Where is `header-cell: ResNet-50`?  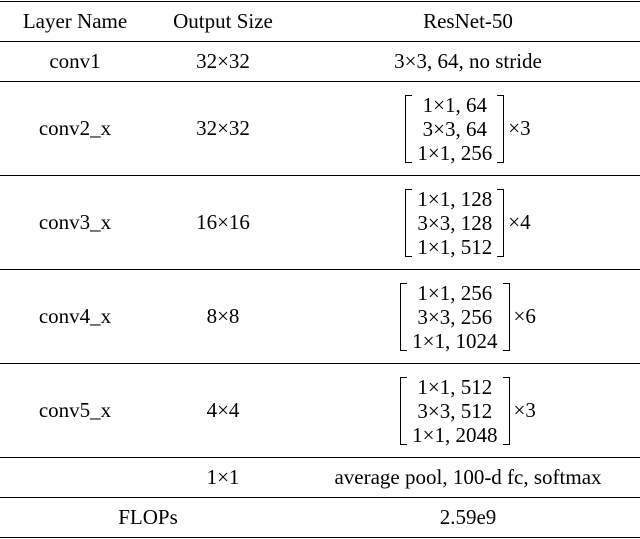
header-cell: ResNet-50 is located at coordinates (468, 21).